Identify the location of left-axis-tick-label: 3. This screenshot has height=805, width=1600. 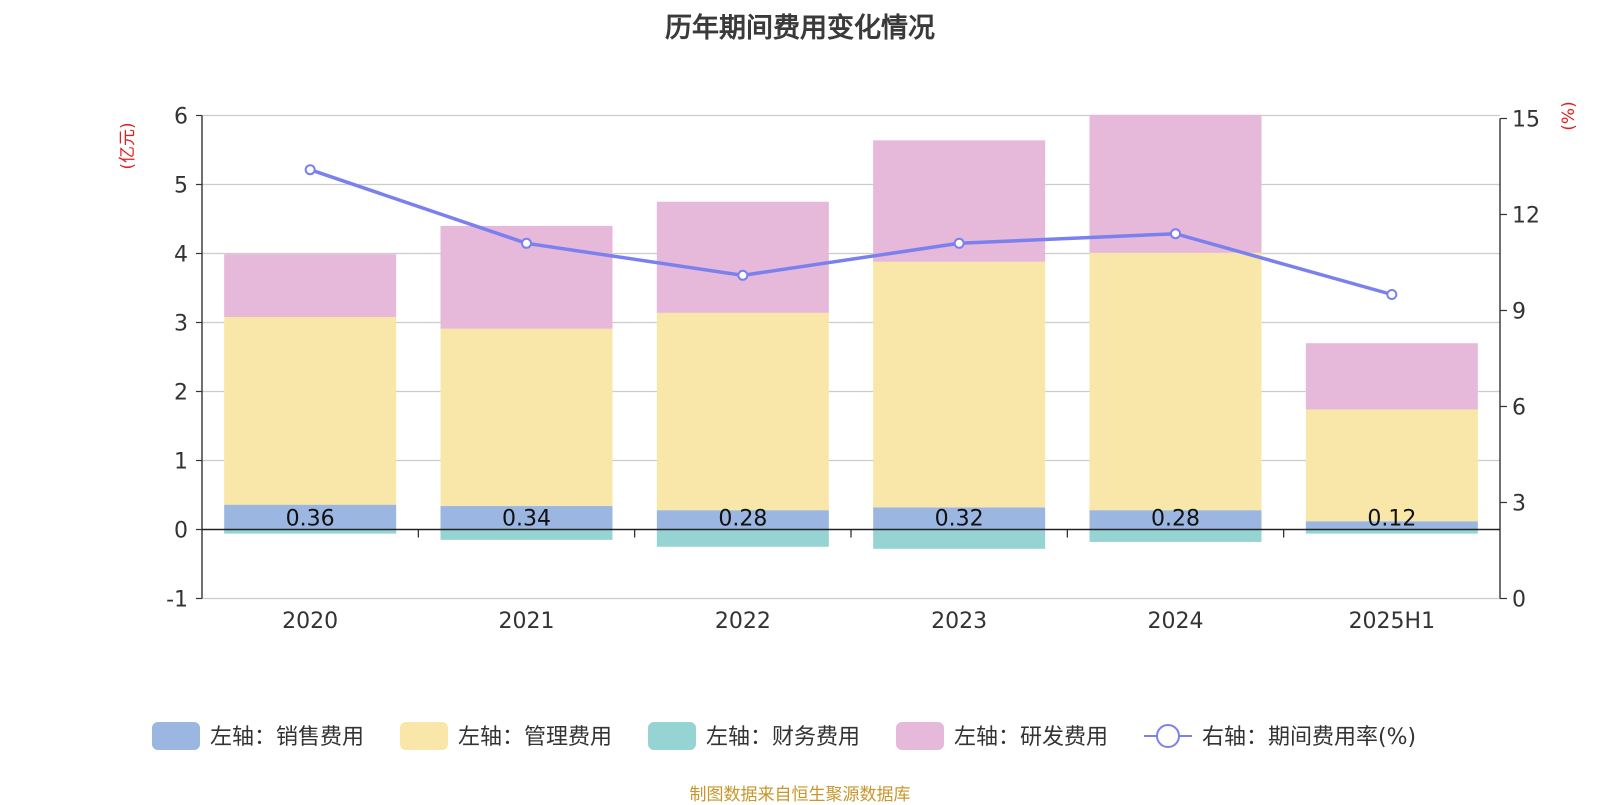
(181, 324).